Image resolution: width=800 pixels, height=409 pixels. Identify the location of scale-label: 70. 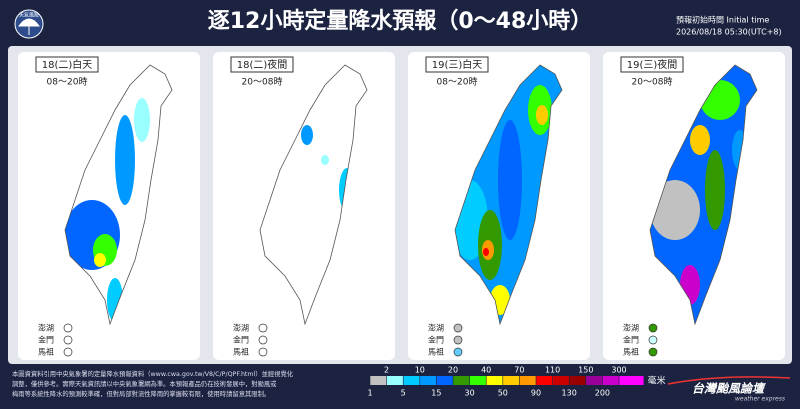
(519, 370).